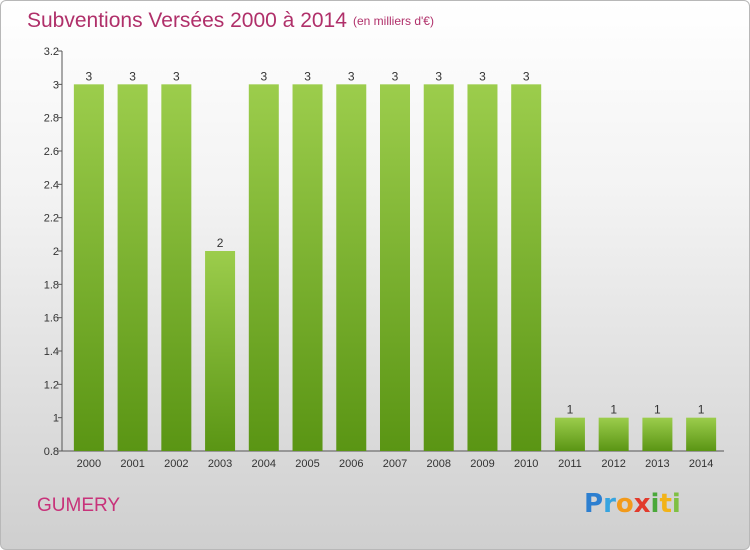  What do you see at coordinates (263, 267) in the screenshot?
I see `bar-2004` at bounding box center [263, 267].